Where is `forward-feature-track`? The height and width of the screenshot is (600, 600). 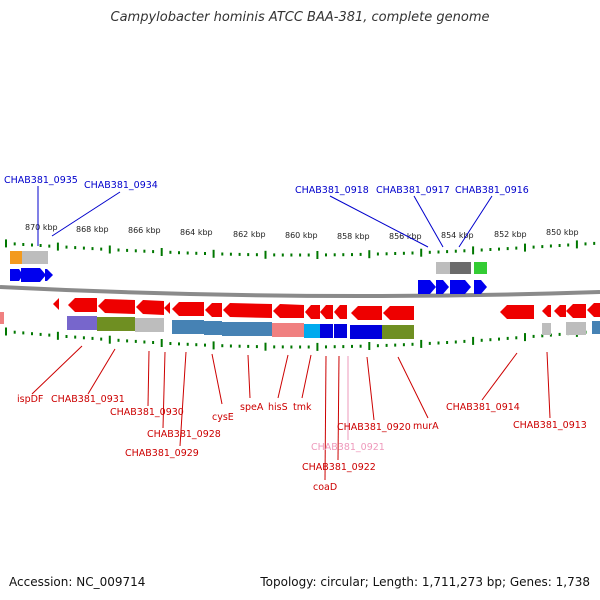
forward-feature-track is located at coordinates (248, 262).